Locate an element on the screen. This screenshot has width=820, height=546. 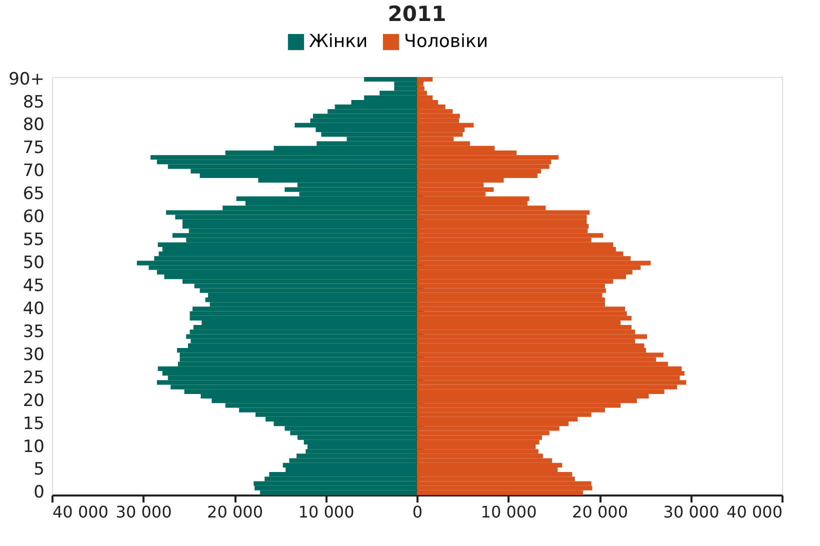
y-tick-label: 40 is located at coordinates (33, 308).